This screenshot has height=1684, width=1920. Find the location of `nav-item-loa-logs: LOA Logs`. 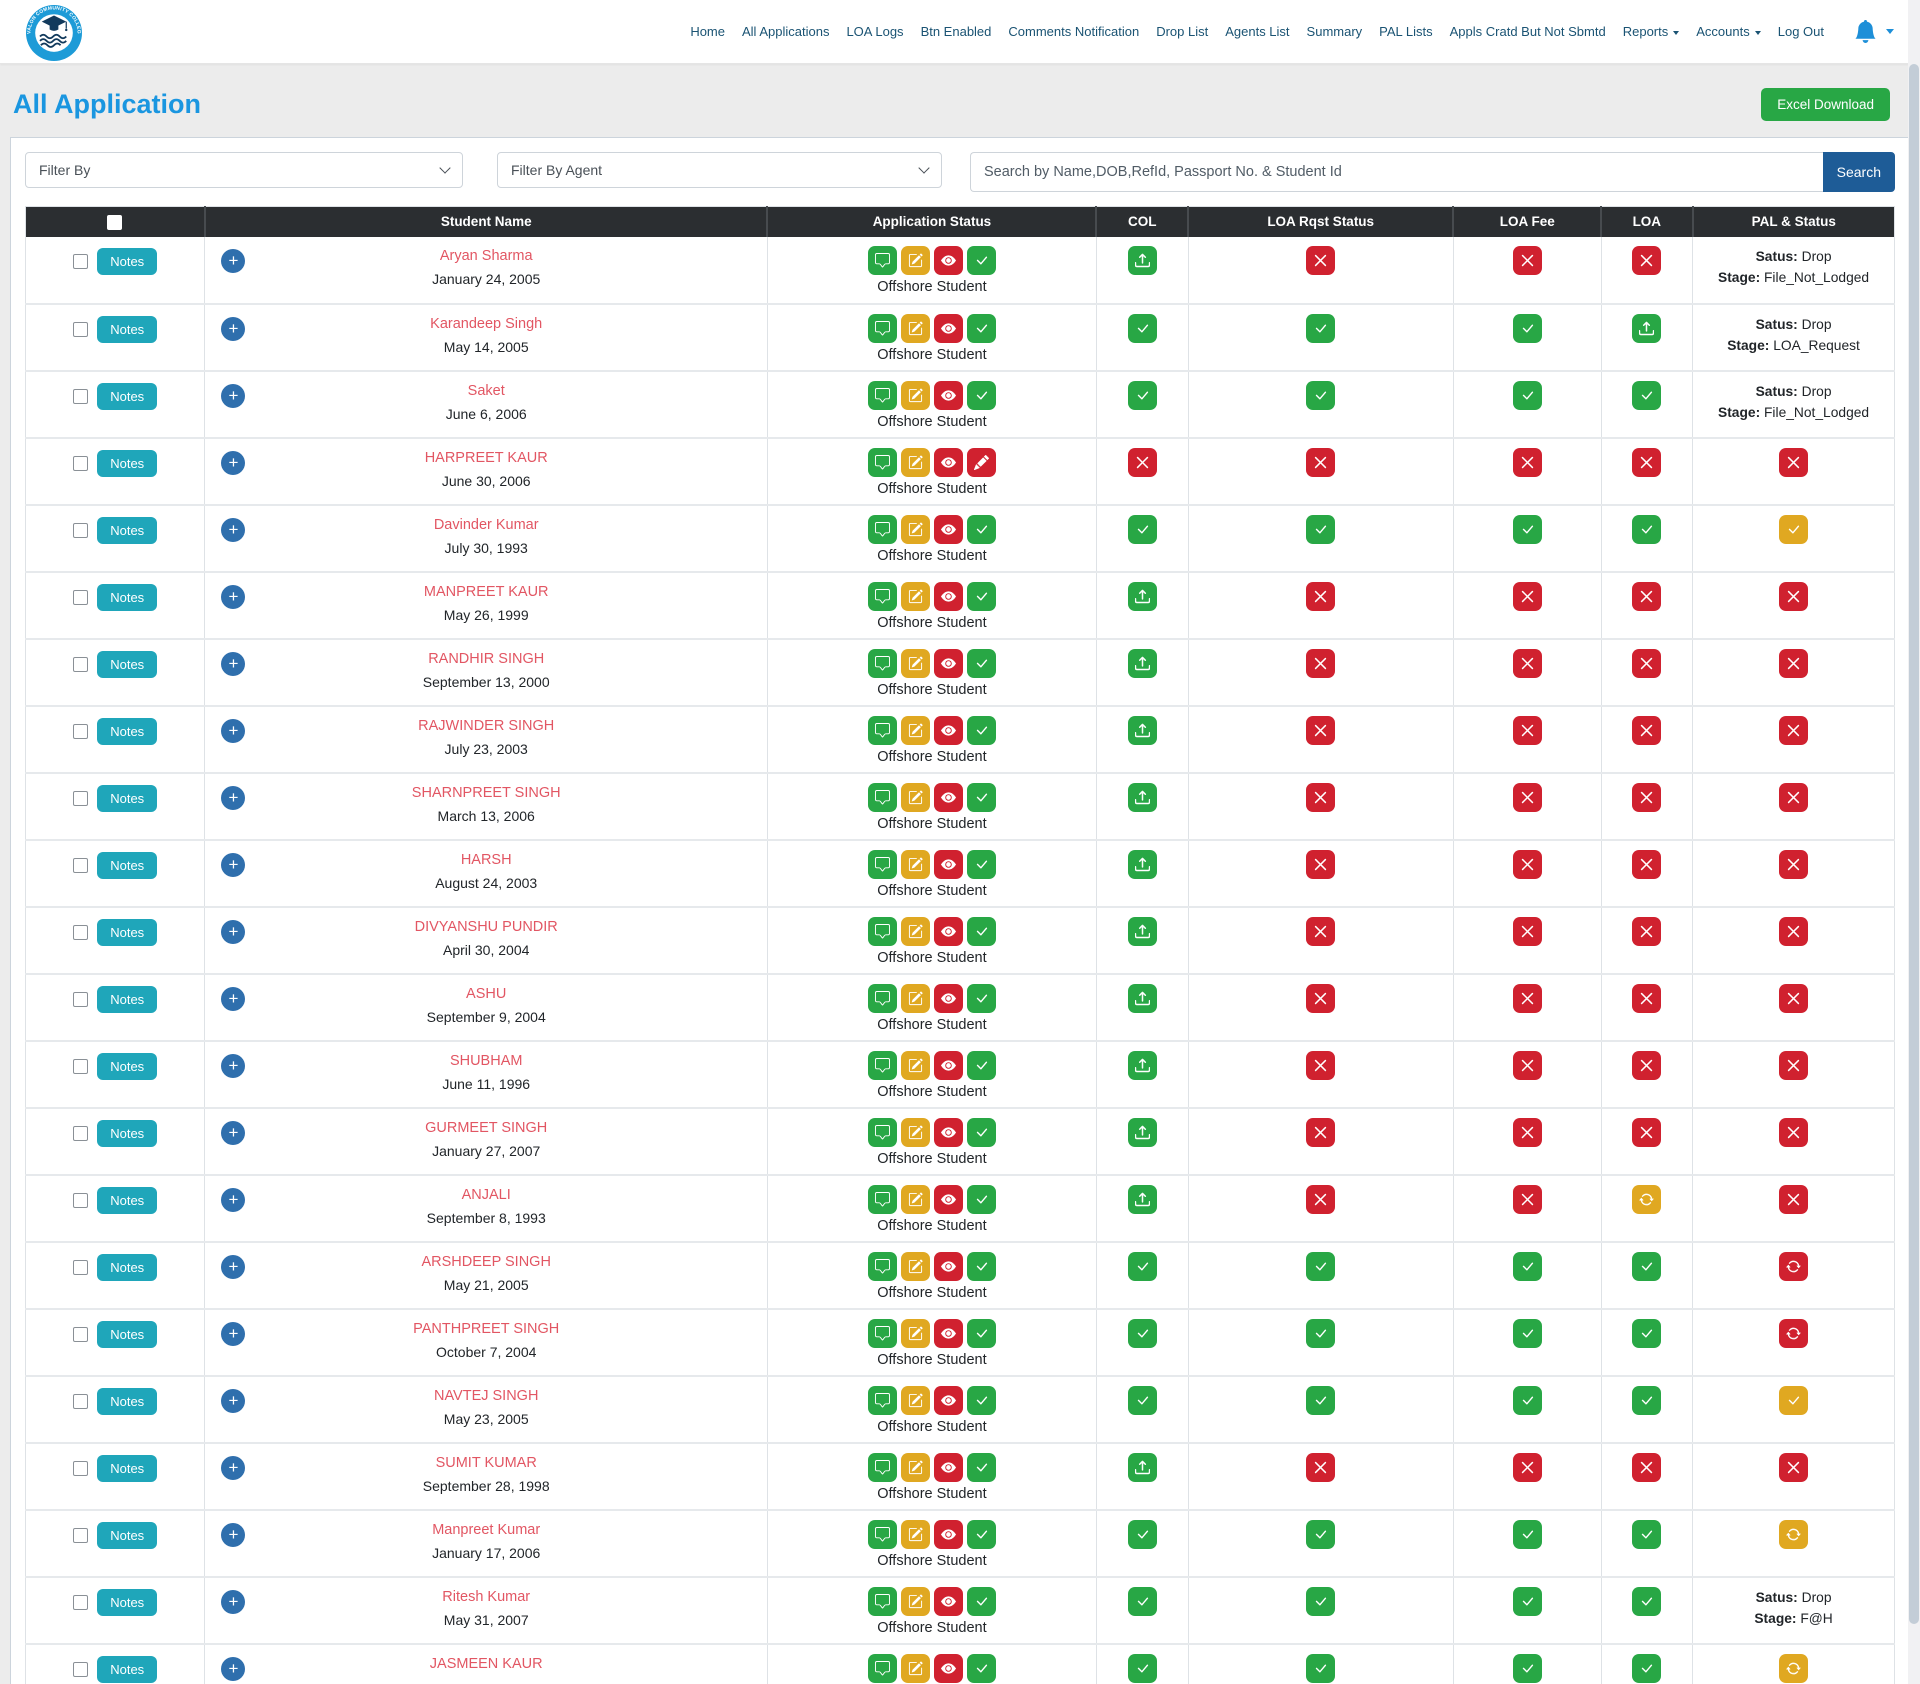

nav-item-loa-logs: LOA Logs is located at coordinates (875, 31).